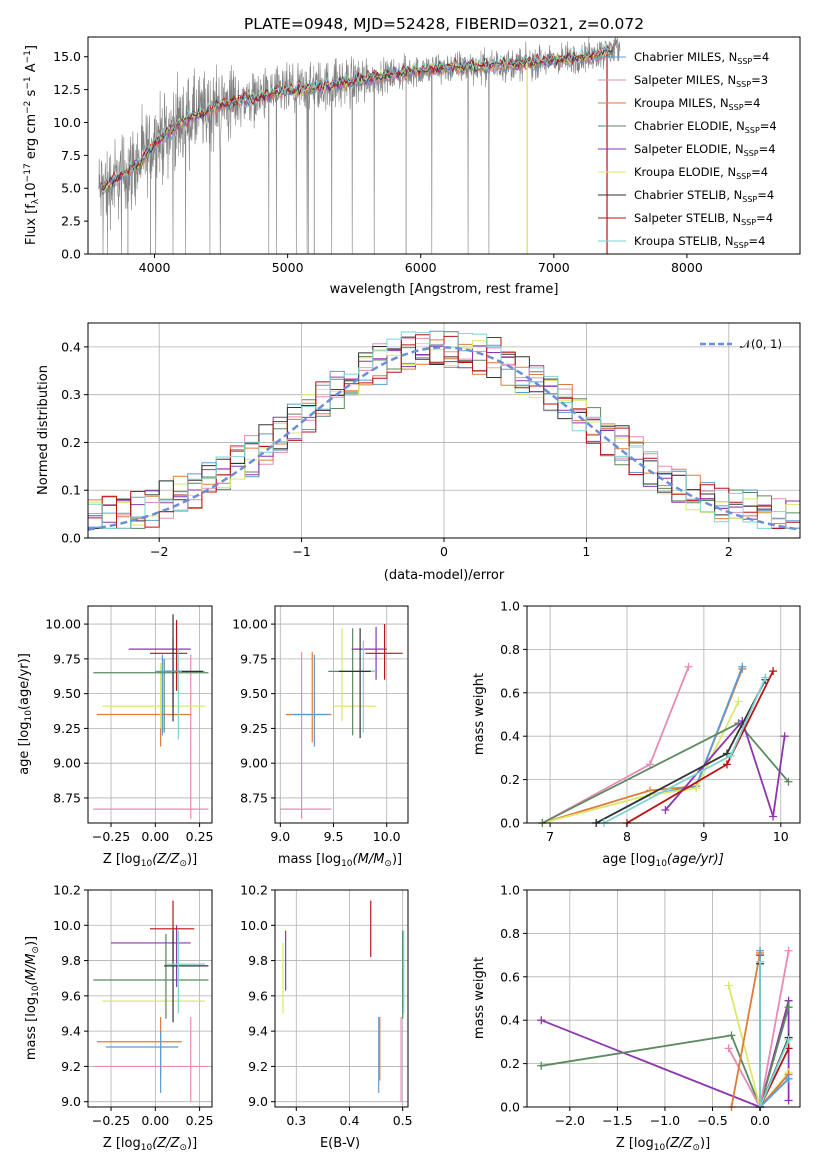  What do you see at coordinates (570, 1120) in the screenshot?
I see `x-tick-label: −2.0` at bounding box center [570, 1120].